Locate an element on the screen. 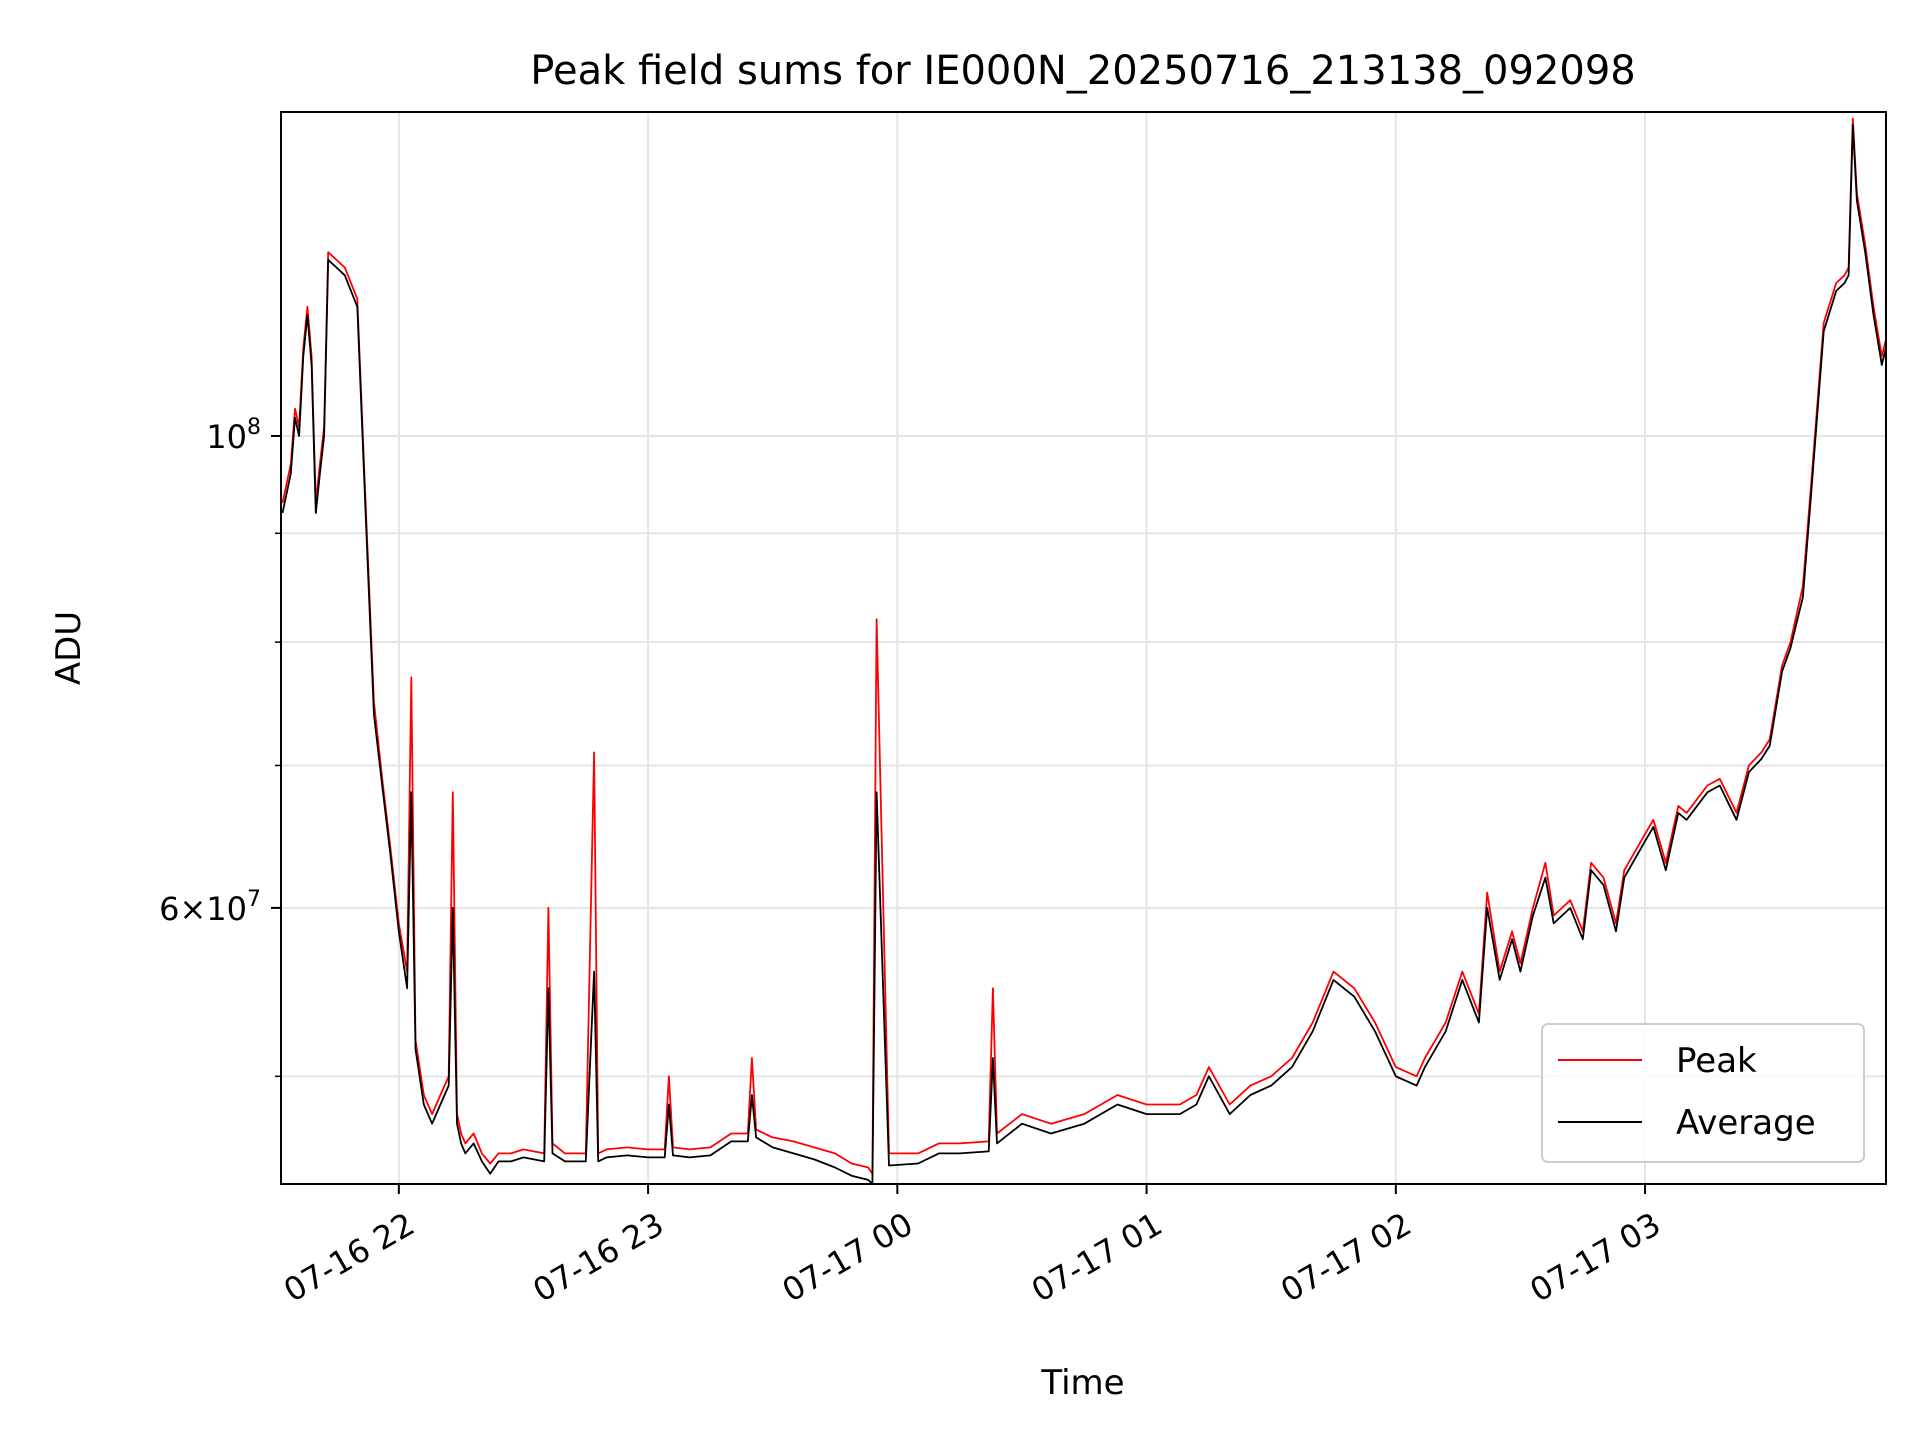 The width and height of the screenshot is (1920, 1440). legend-label-peak: Peak is located at coordinates (1716, 1061).